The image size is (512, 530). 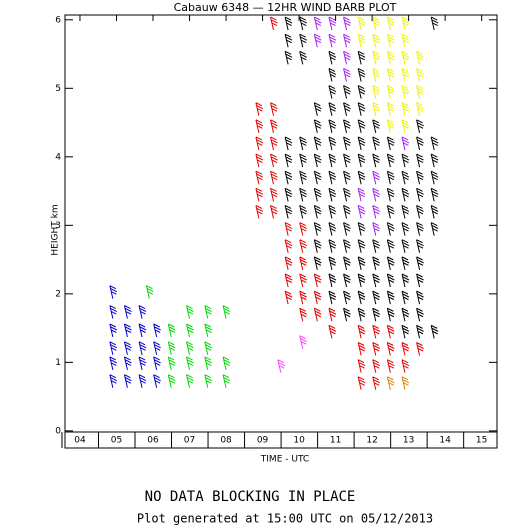 I want to click on chart-title: Cabauw 6348 — 12HR WIND BARB PLOT, so click(x=285, y=7).